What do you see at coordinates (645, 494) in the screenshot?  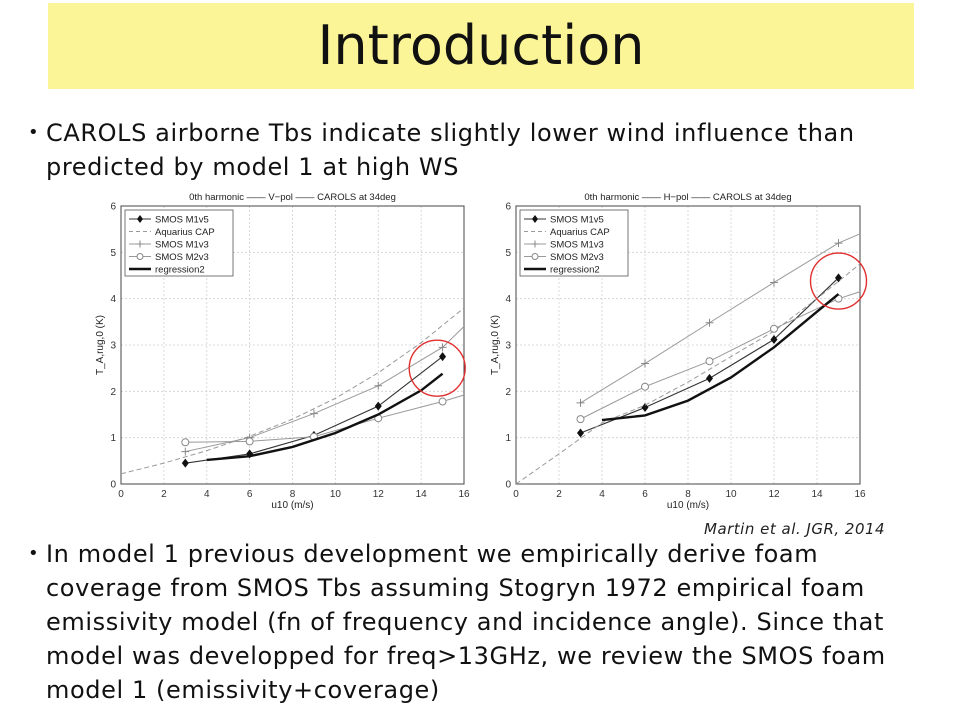 I see `x-tick-label: 6` at bounding box center [645, 494].